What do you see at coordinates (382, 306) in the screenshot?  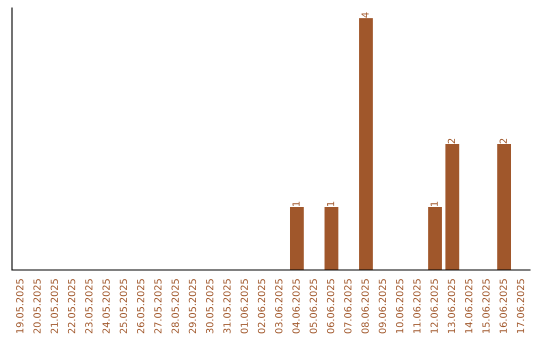 I see `x-tick-label: 09.06.2025` at bounding box center [382, 306].